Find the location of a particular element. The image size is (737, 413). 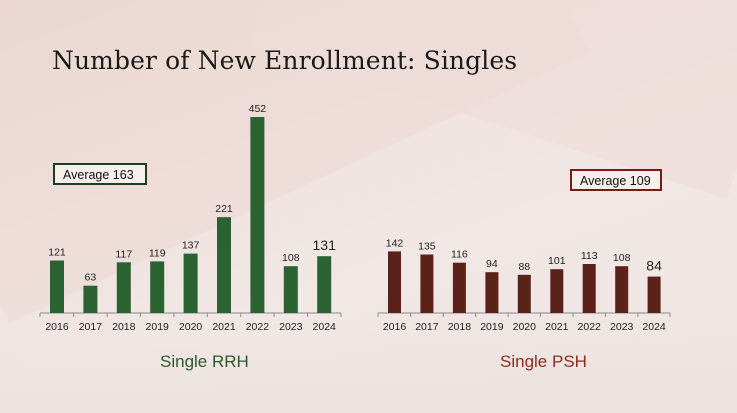

psh-chart-label: Single PSH is located at coordinates (543, 361).